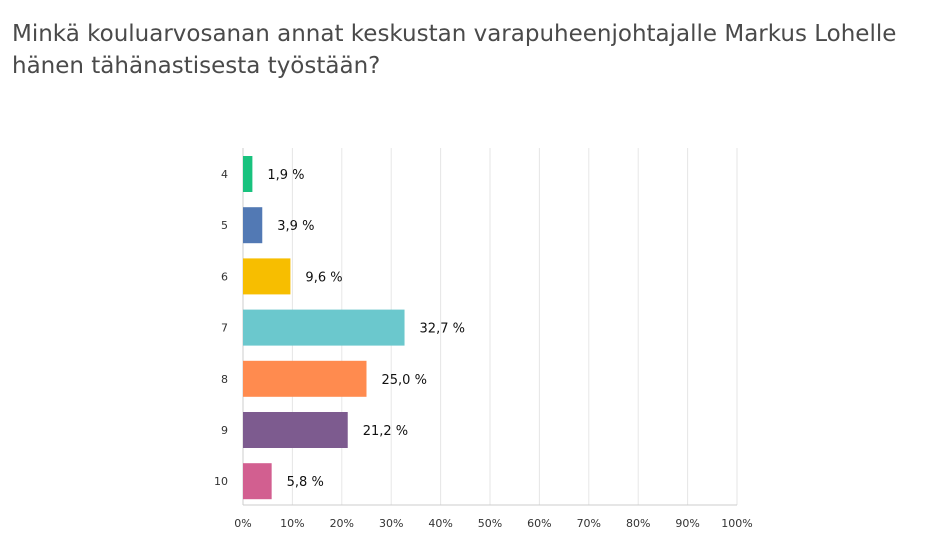 The height and width of the screenshot is (552, 940). I want to click on data-label: 1,9 %, so click(285, 175).